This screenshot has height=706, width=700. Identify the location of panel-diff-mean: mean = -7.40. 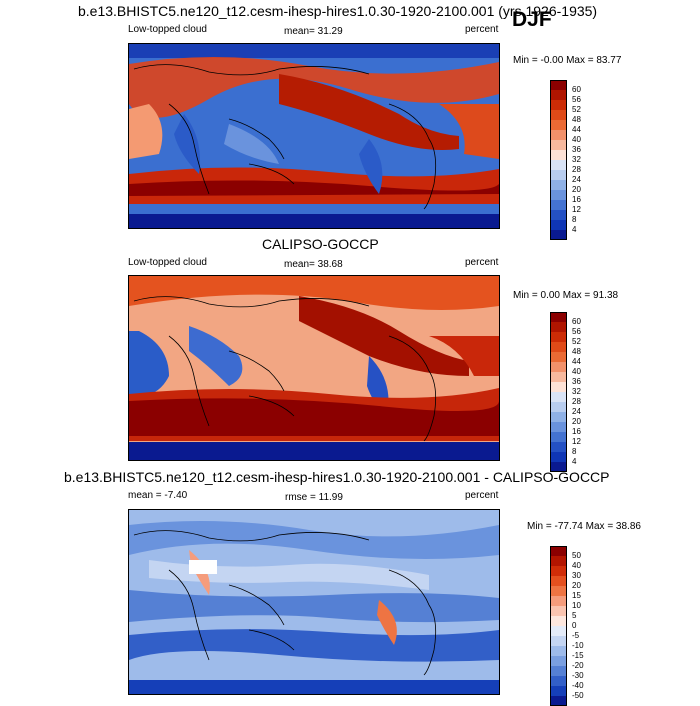
(158, 495).